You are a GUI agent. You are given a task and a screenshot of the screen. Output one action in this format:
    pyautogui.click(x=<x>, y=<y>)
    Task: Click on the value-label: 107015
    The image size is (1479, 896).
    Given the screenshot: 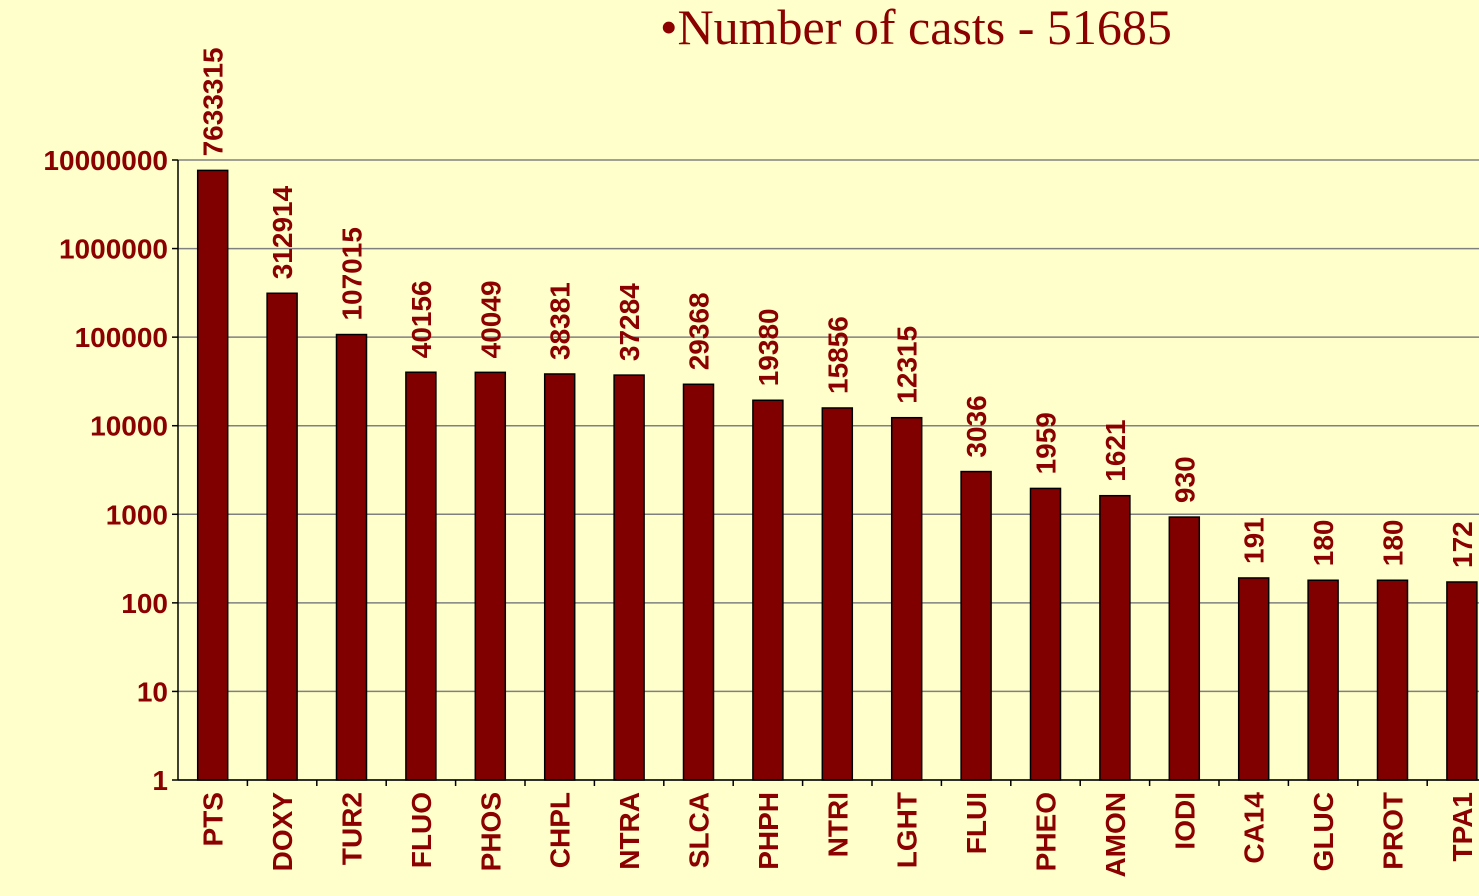 What is the action you would take?
    pyautogui.click(x=352, y=273)
    